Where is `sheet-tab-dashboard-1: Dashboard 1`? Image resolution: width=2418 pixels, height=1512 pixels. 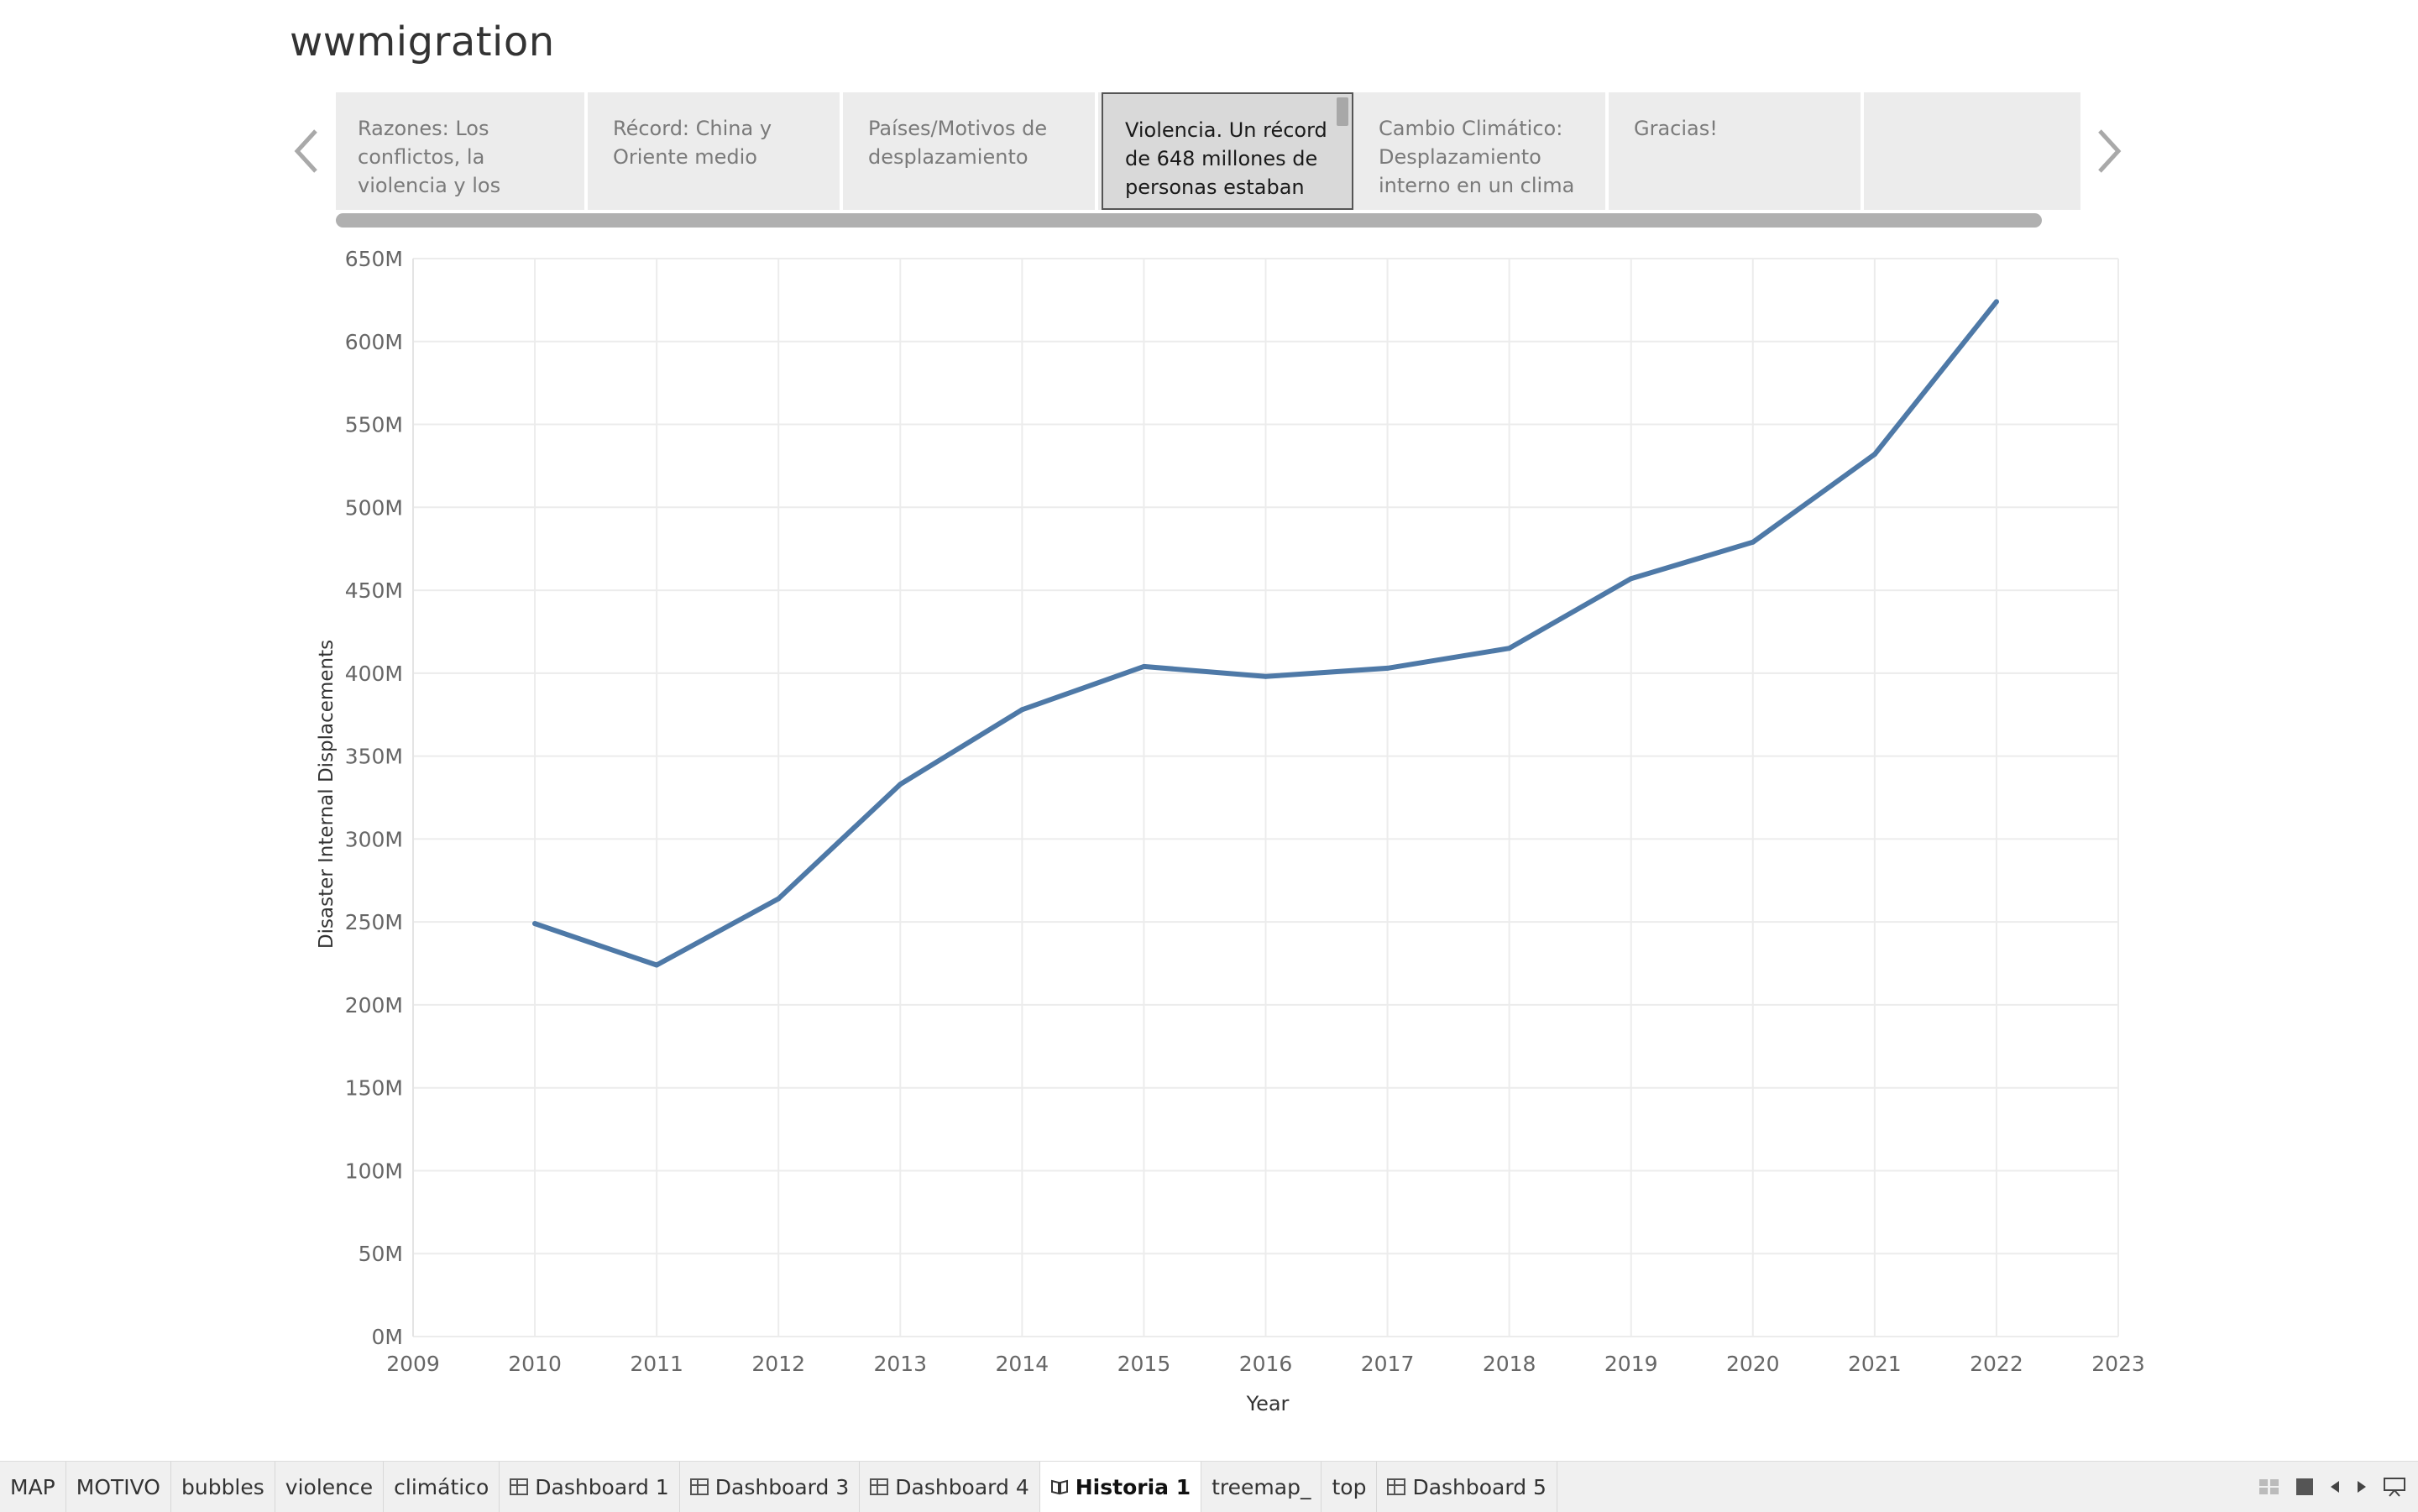
sheet-tab-dashboard-1: Dashboard 1 is located at coordinates (590, 1487).